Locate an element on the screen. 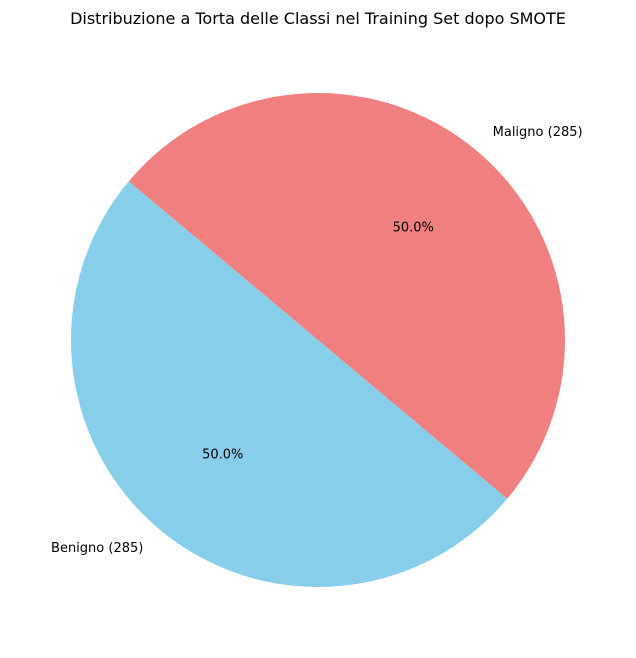 This screenshot has height=658, width=636. slice-percent-1: 50.0% is located at coordinates (413, 227).